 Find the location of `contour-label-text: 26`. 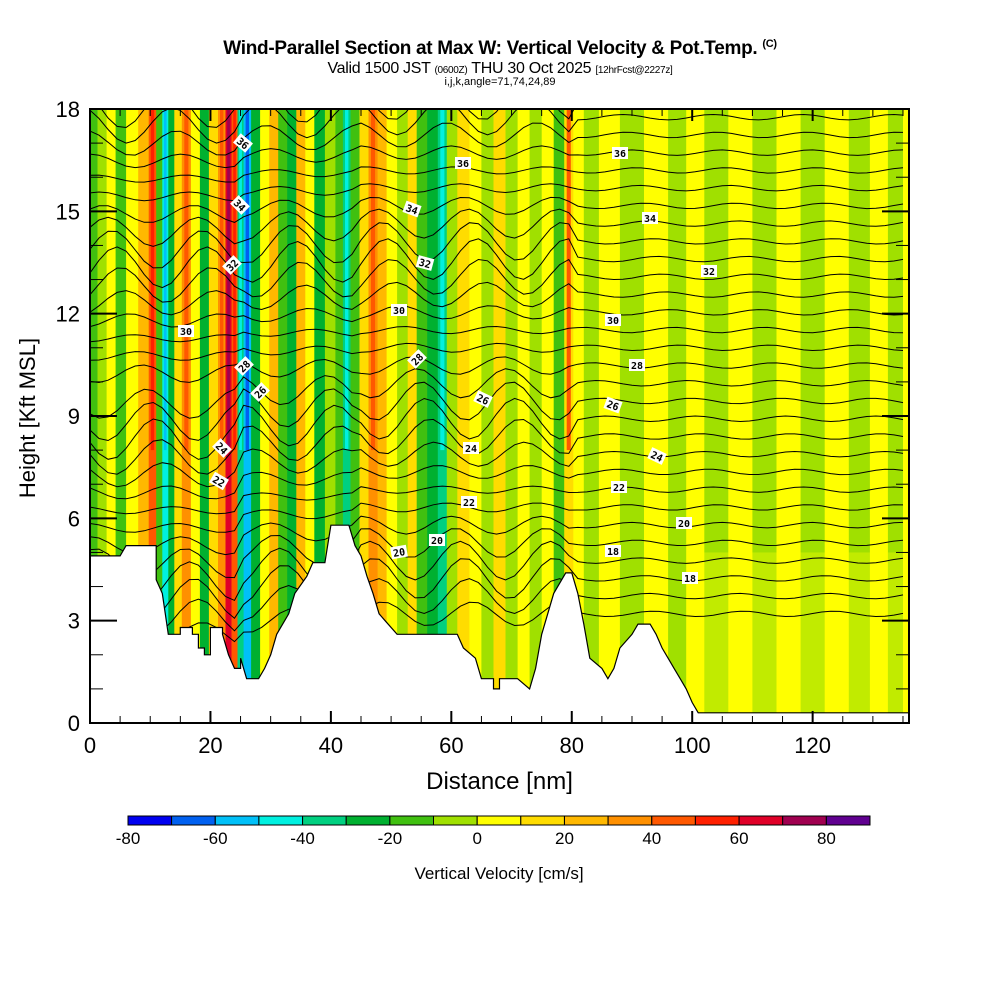

contour-label-text: 26 is located at coordinates (483, 400).